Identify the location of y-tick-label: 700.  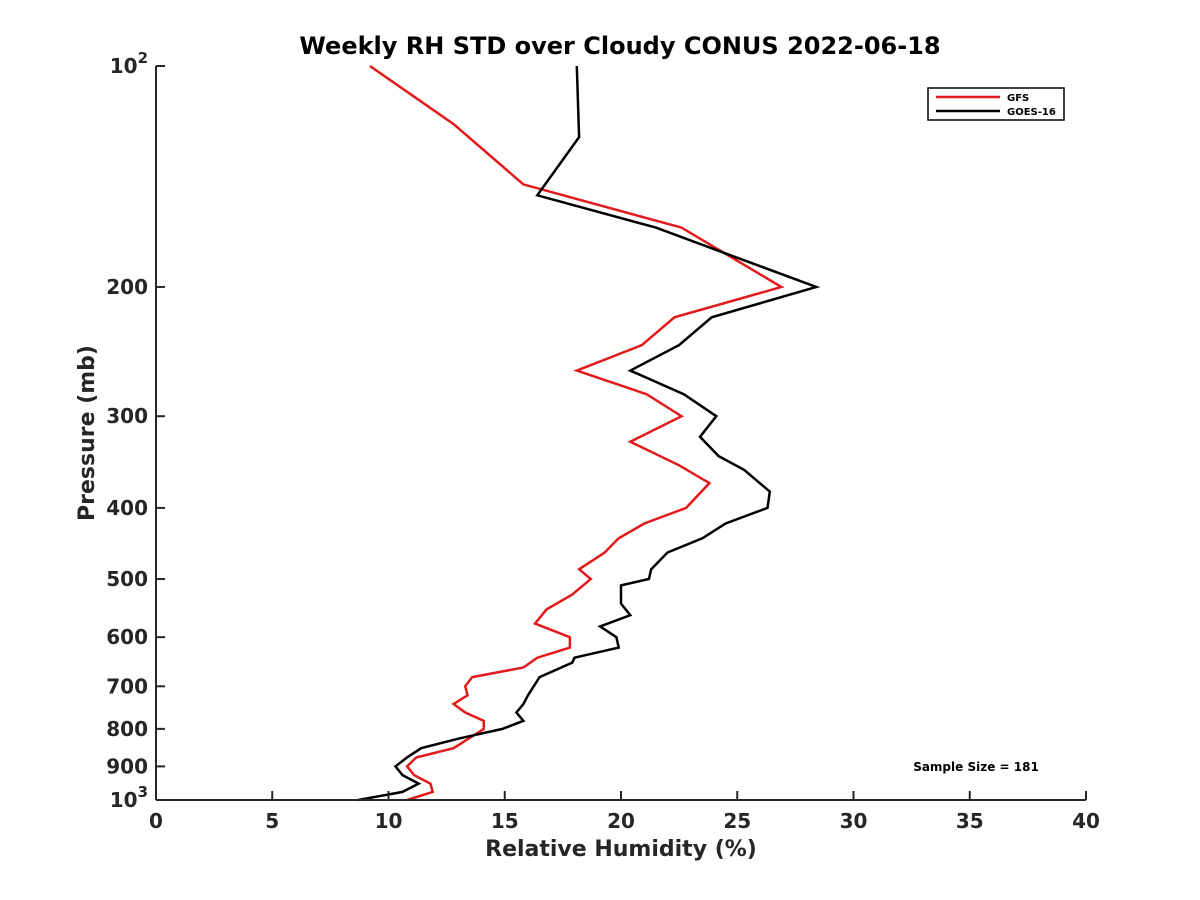
(127, 686).